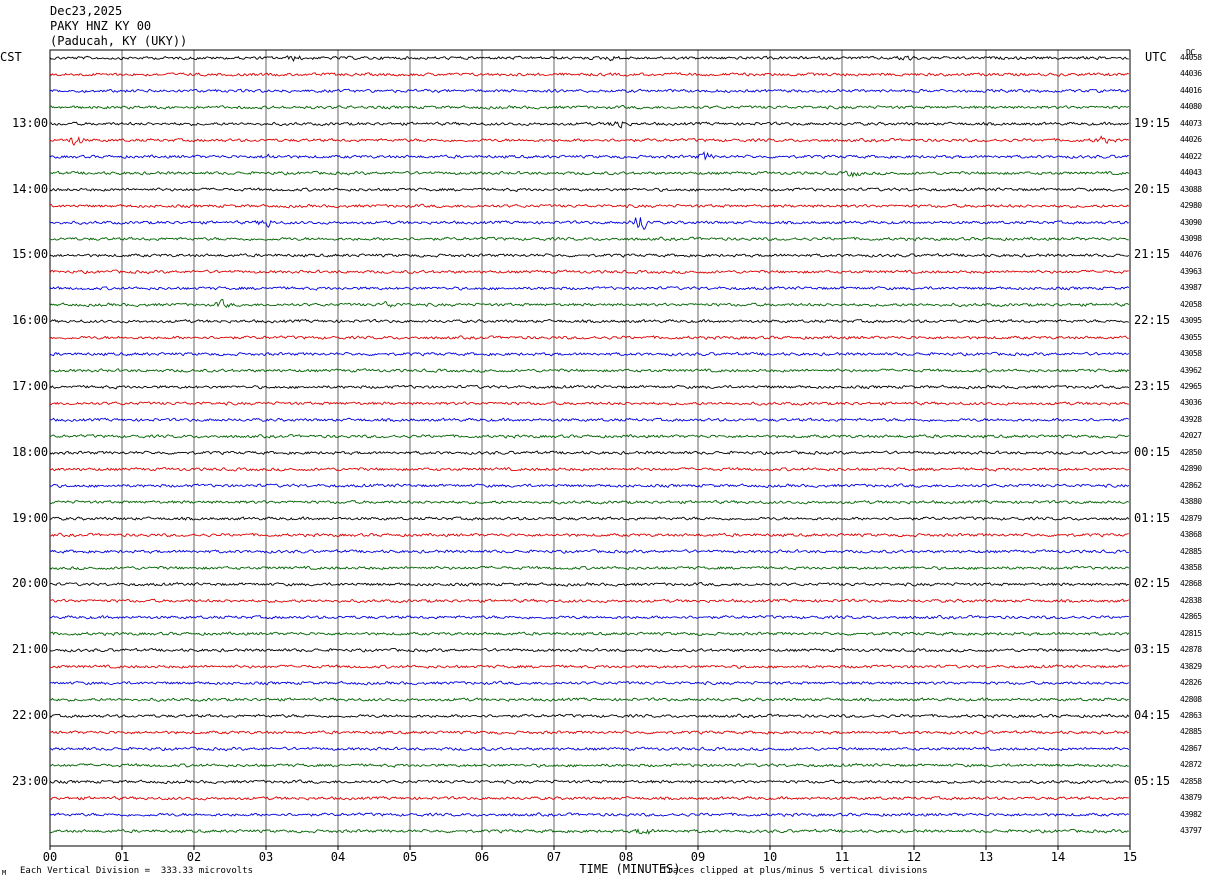 The image size is (1210, 886). Describe the element at coordinates (1191, 765) in the screenshot. I see `row-dc-value: 42872` at that location.